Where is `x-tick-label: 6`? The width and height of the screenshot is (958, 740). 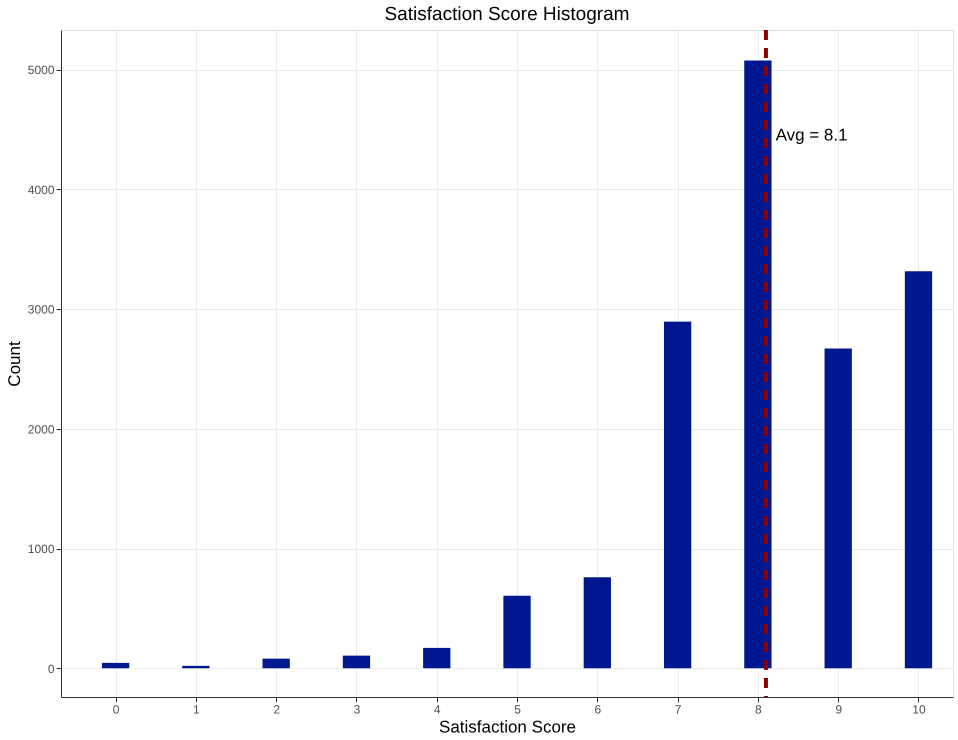 x-tick-label: 6 is located at coordinates (598, 709).